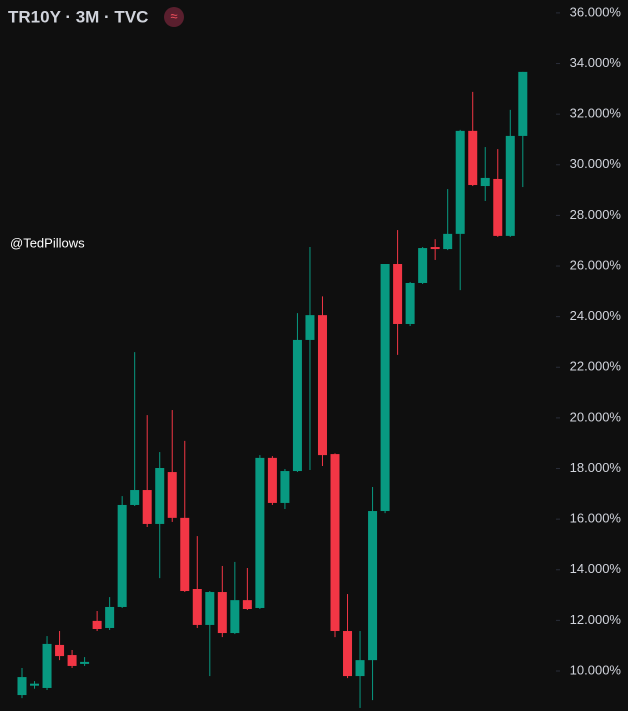 The width and height of the screenshot is (628, 711). Describe the element at coordinates (596, 366) in the screenshot. I see `y-tick-label: 22.000%` at that location.